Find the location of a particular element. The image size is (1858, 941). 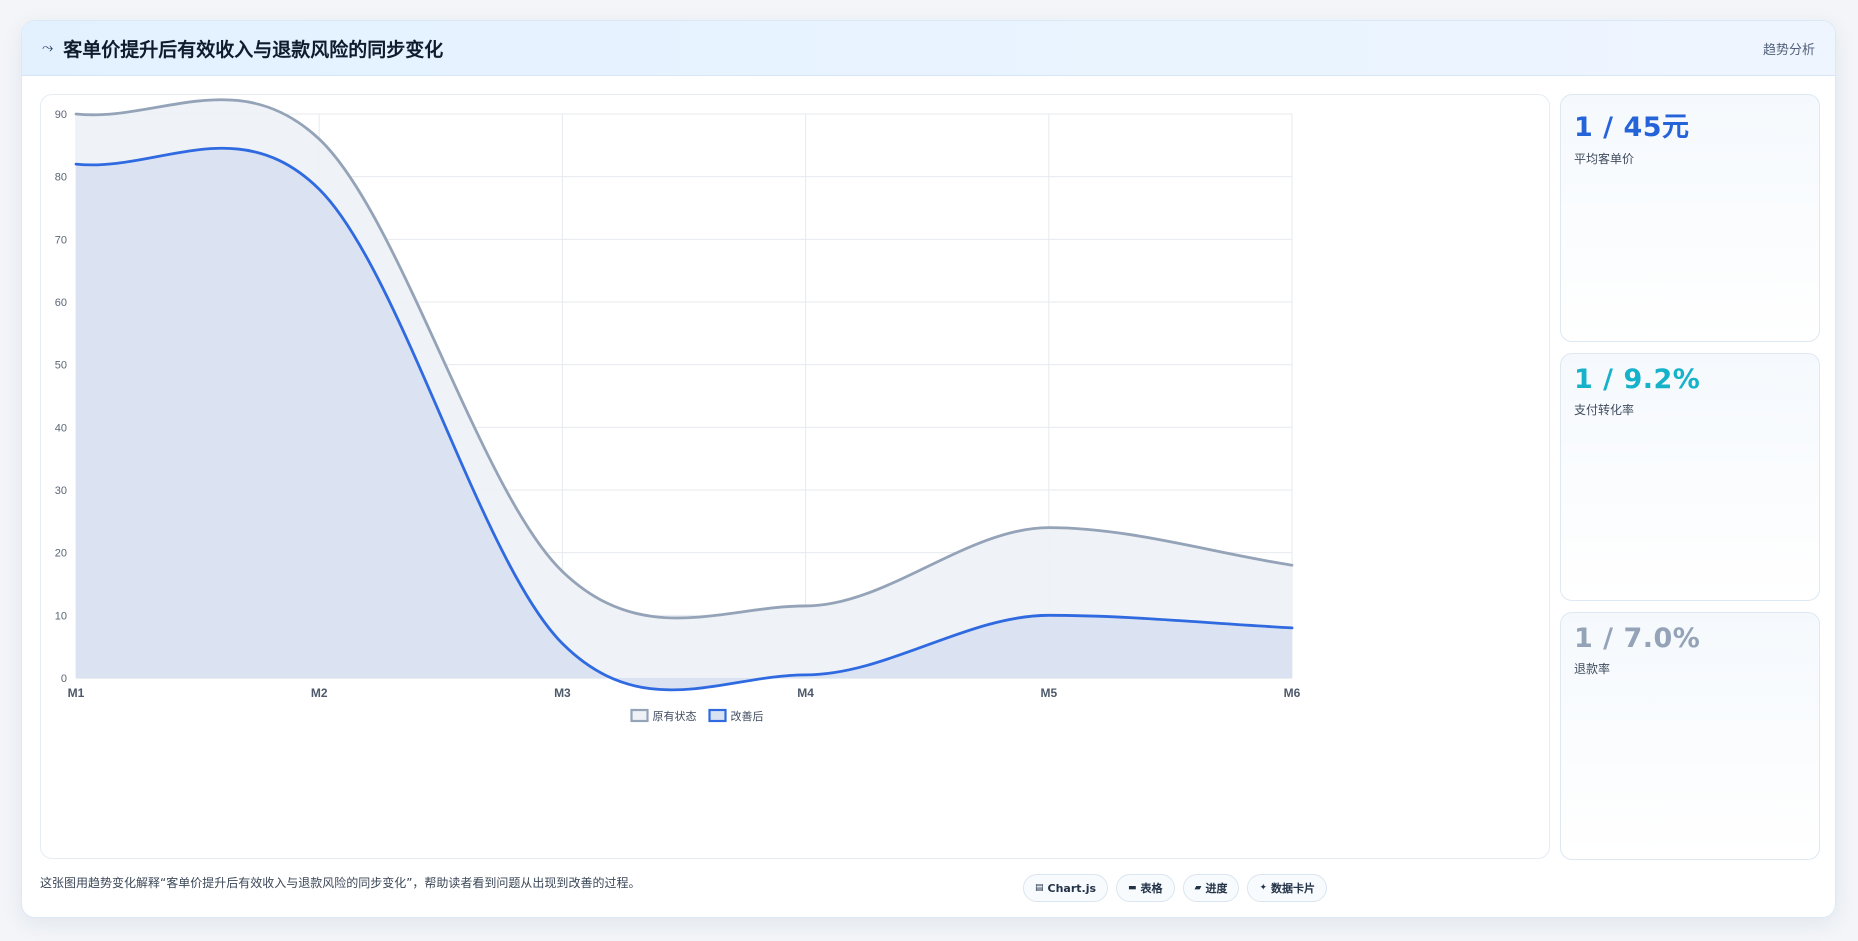

kpi-value: 1 / 9.2% is located at coordinates (1637, 379).